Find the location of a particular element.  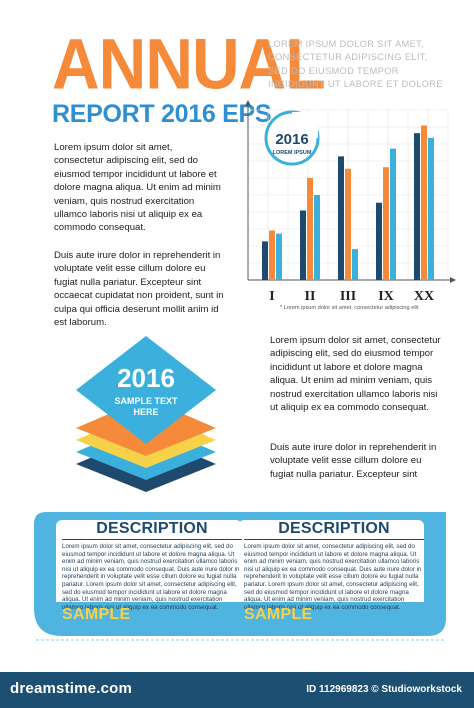

tick-label-II: II is located at coordinates (310, 296).